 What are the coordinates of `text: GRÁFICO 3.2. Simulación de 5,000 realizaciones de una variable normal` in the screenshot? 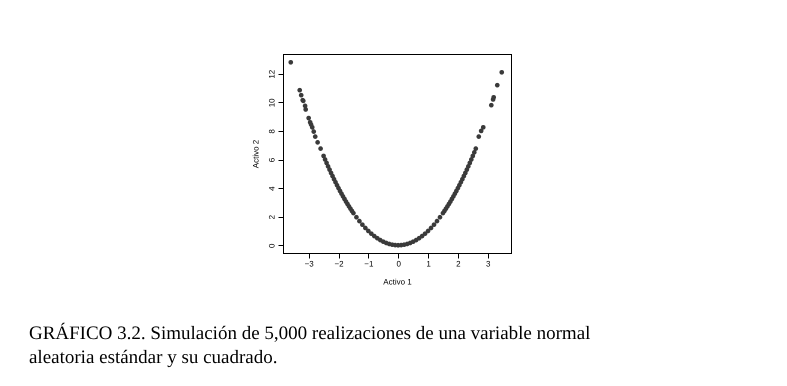 It's located at (309, 333).